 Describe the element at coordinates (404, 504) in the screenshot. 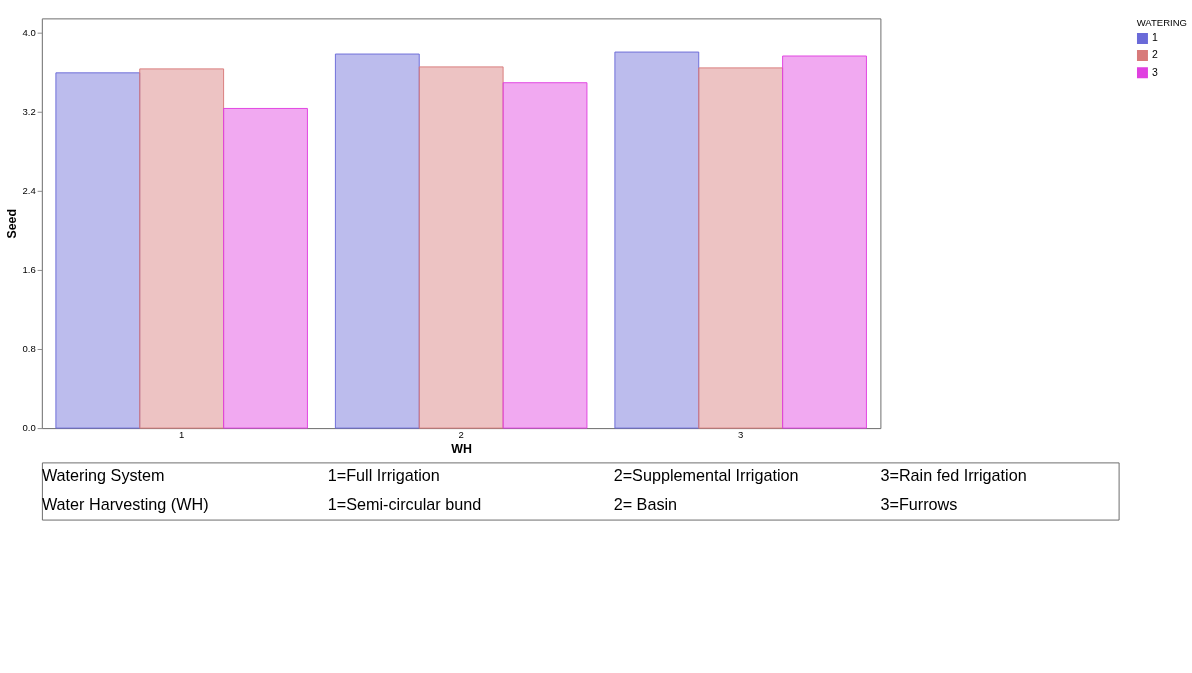

I see `text: 1=Semi-circular bund` at that location.